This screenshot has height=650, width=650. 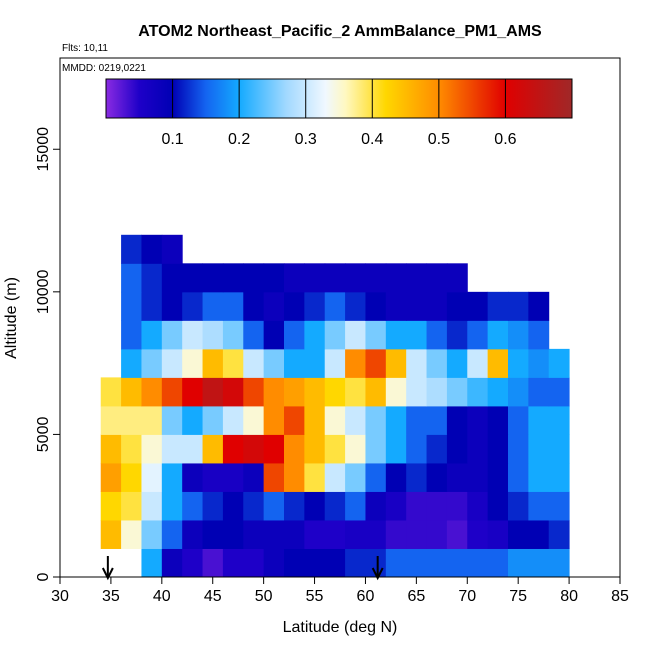 I want to click on x-tick-label: 45, so click(x=213, y=596).